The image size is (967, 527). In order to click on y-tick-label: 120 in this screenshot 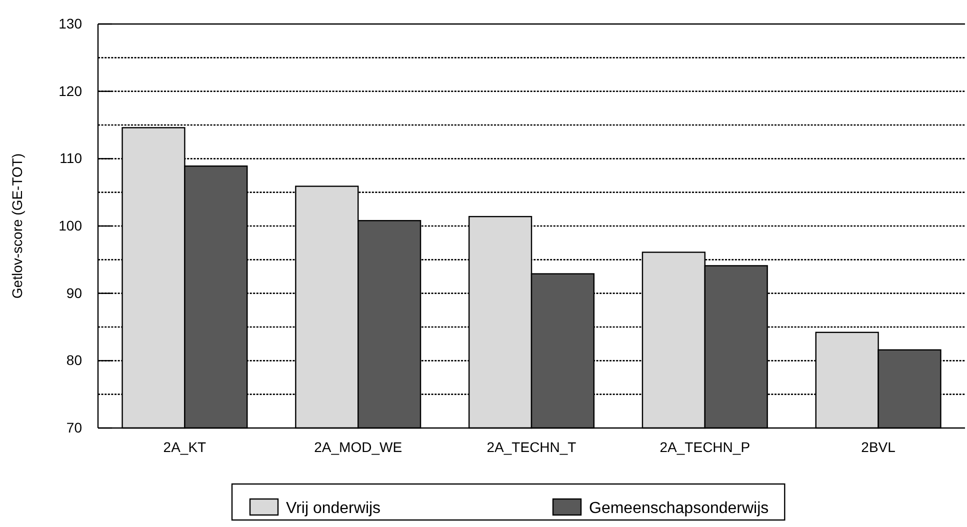, I will do `click(70, 90)`.